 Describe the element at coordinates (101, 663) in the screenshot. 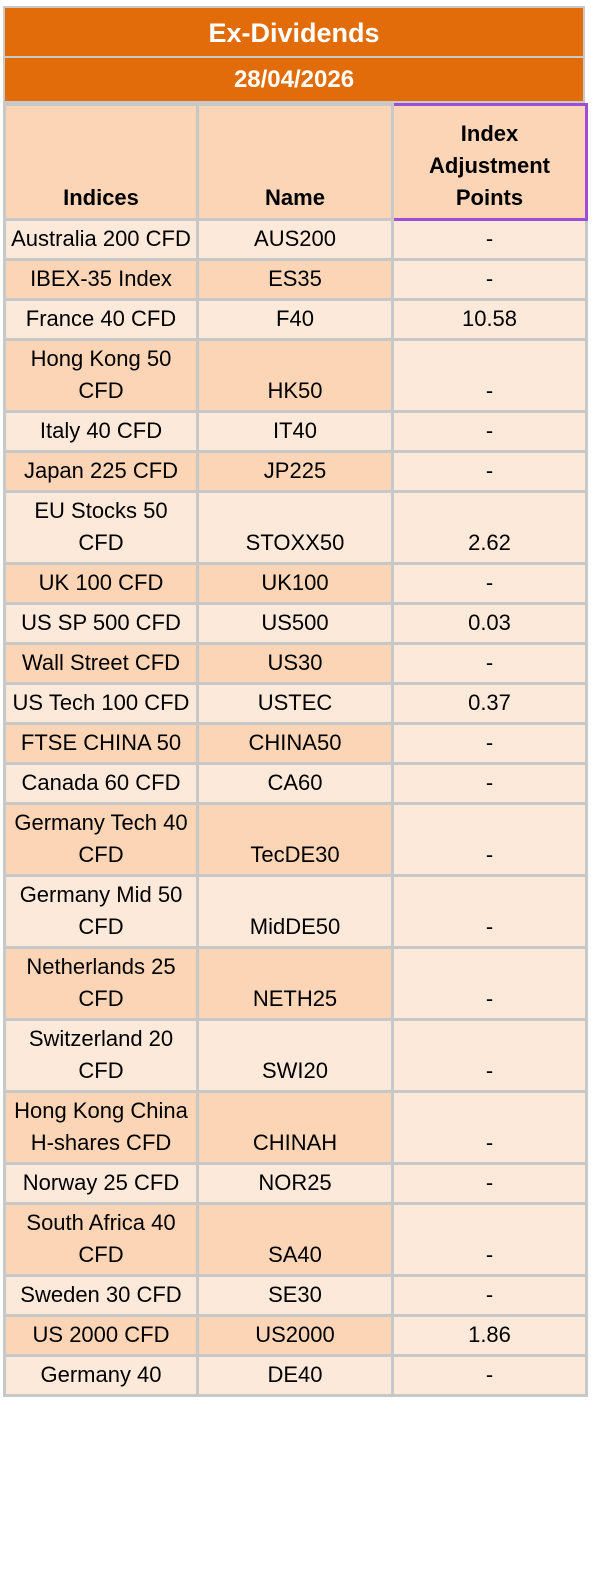

I see `cell-index: Wall Street CFD` at that location.